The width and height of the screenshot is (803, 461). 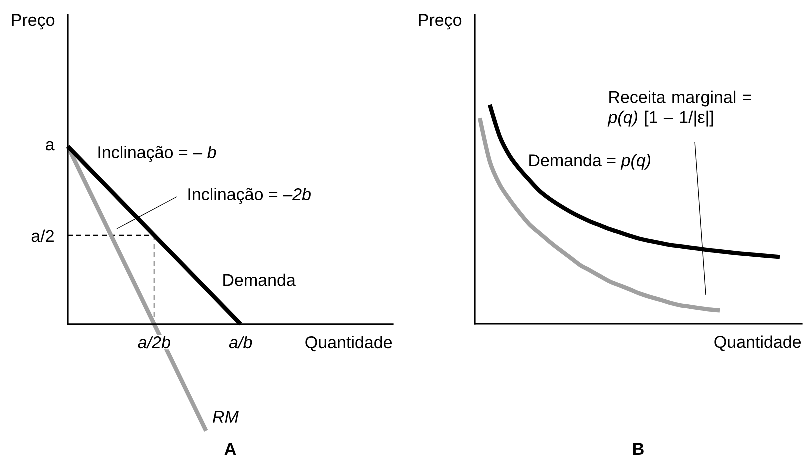 I want to click on x-tick-label: a/b, so click(x=240, y=342).